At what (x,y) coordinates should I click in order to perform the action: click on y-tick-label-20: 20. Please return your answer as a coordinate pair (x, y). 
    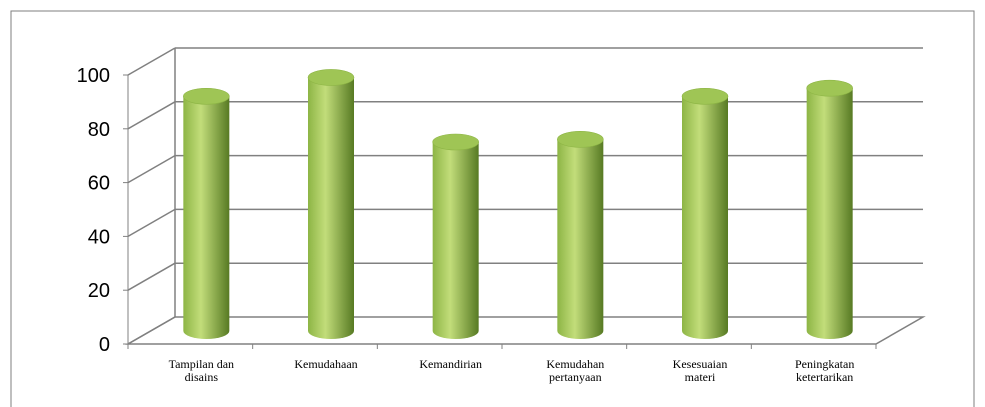
    Looking at the image, I should click on (99, 291).